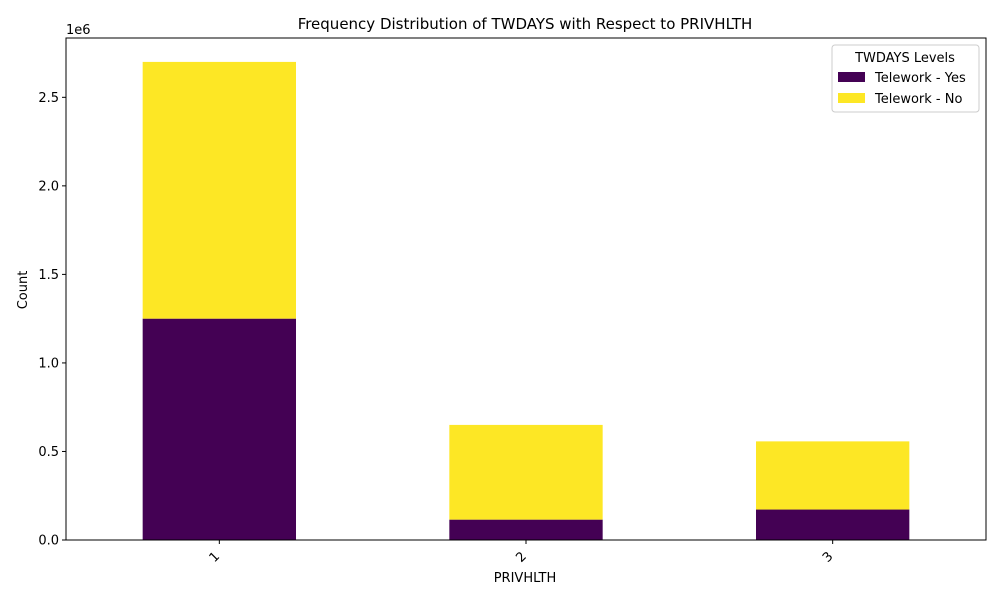 The height and width of the screenshot is (600, 1000). Describe the element at coordinates (851, 98) in the screenshot. I see `legend-swatch-telework-no` at that location.